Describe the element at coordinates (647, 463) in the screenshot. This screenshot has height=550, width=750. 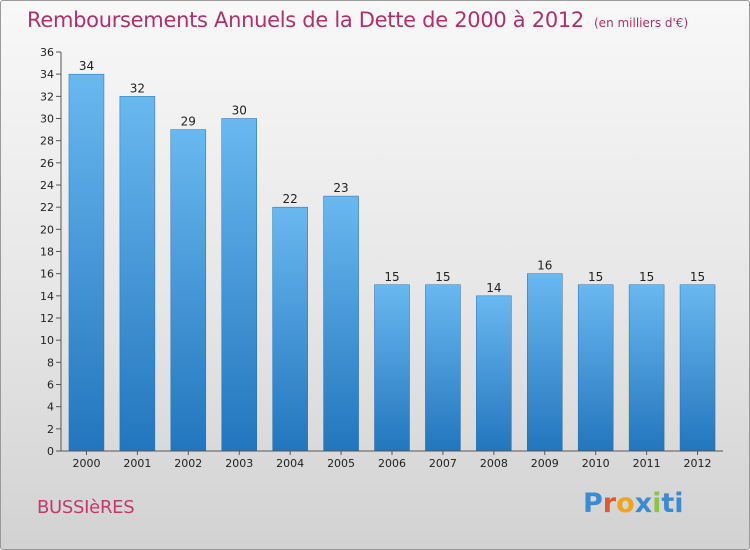
I see `x-tick-label: 2011` at that location.